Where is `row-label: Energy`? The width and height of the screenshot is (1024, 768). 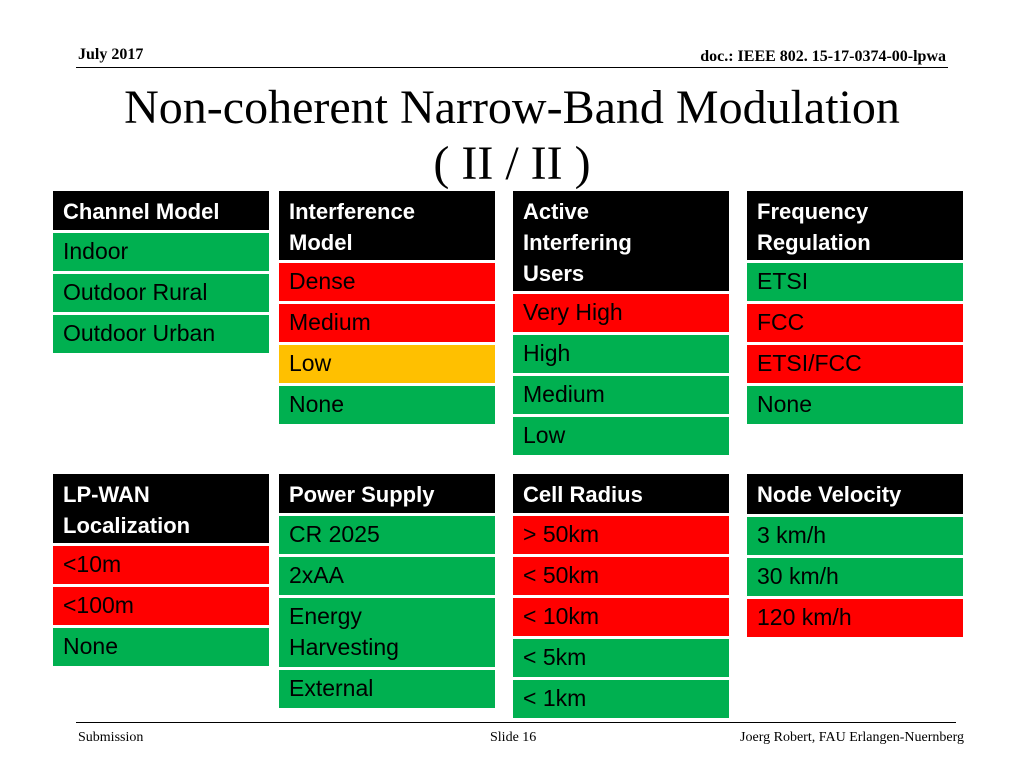 row-label: Energy is located at coordinates (325, 616).